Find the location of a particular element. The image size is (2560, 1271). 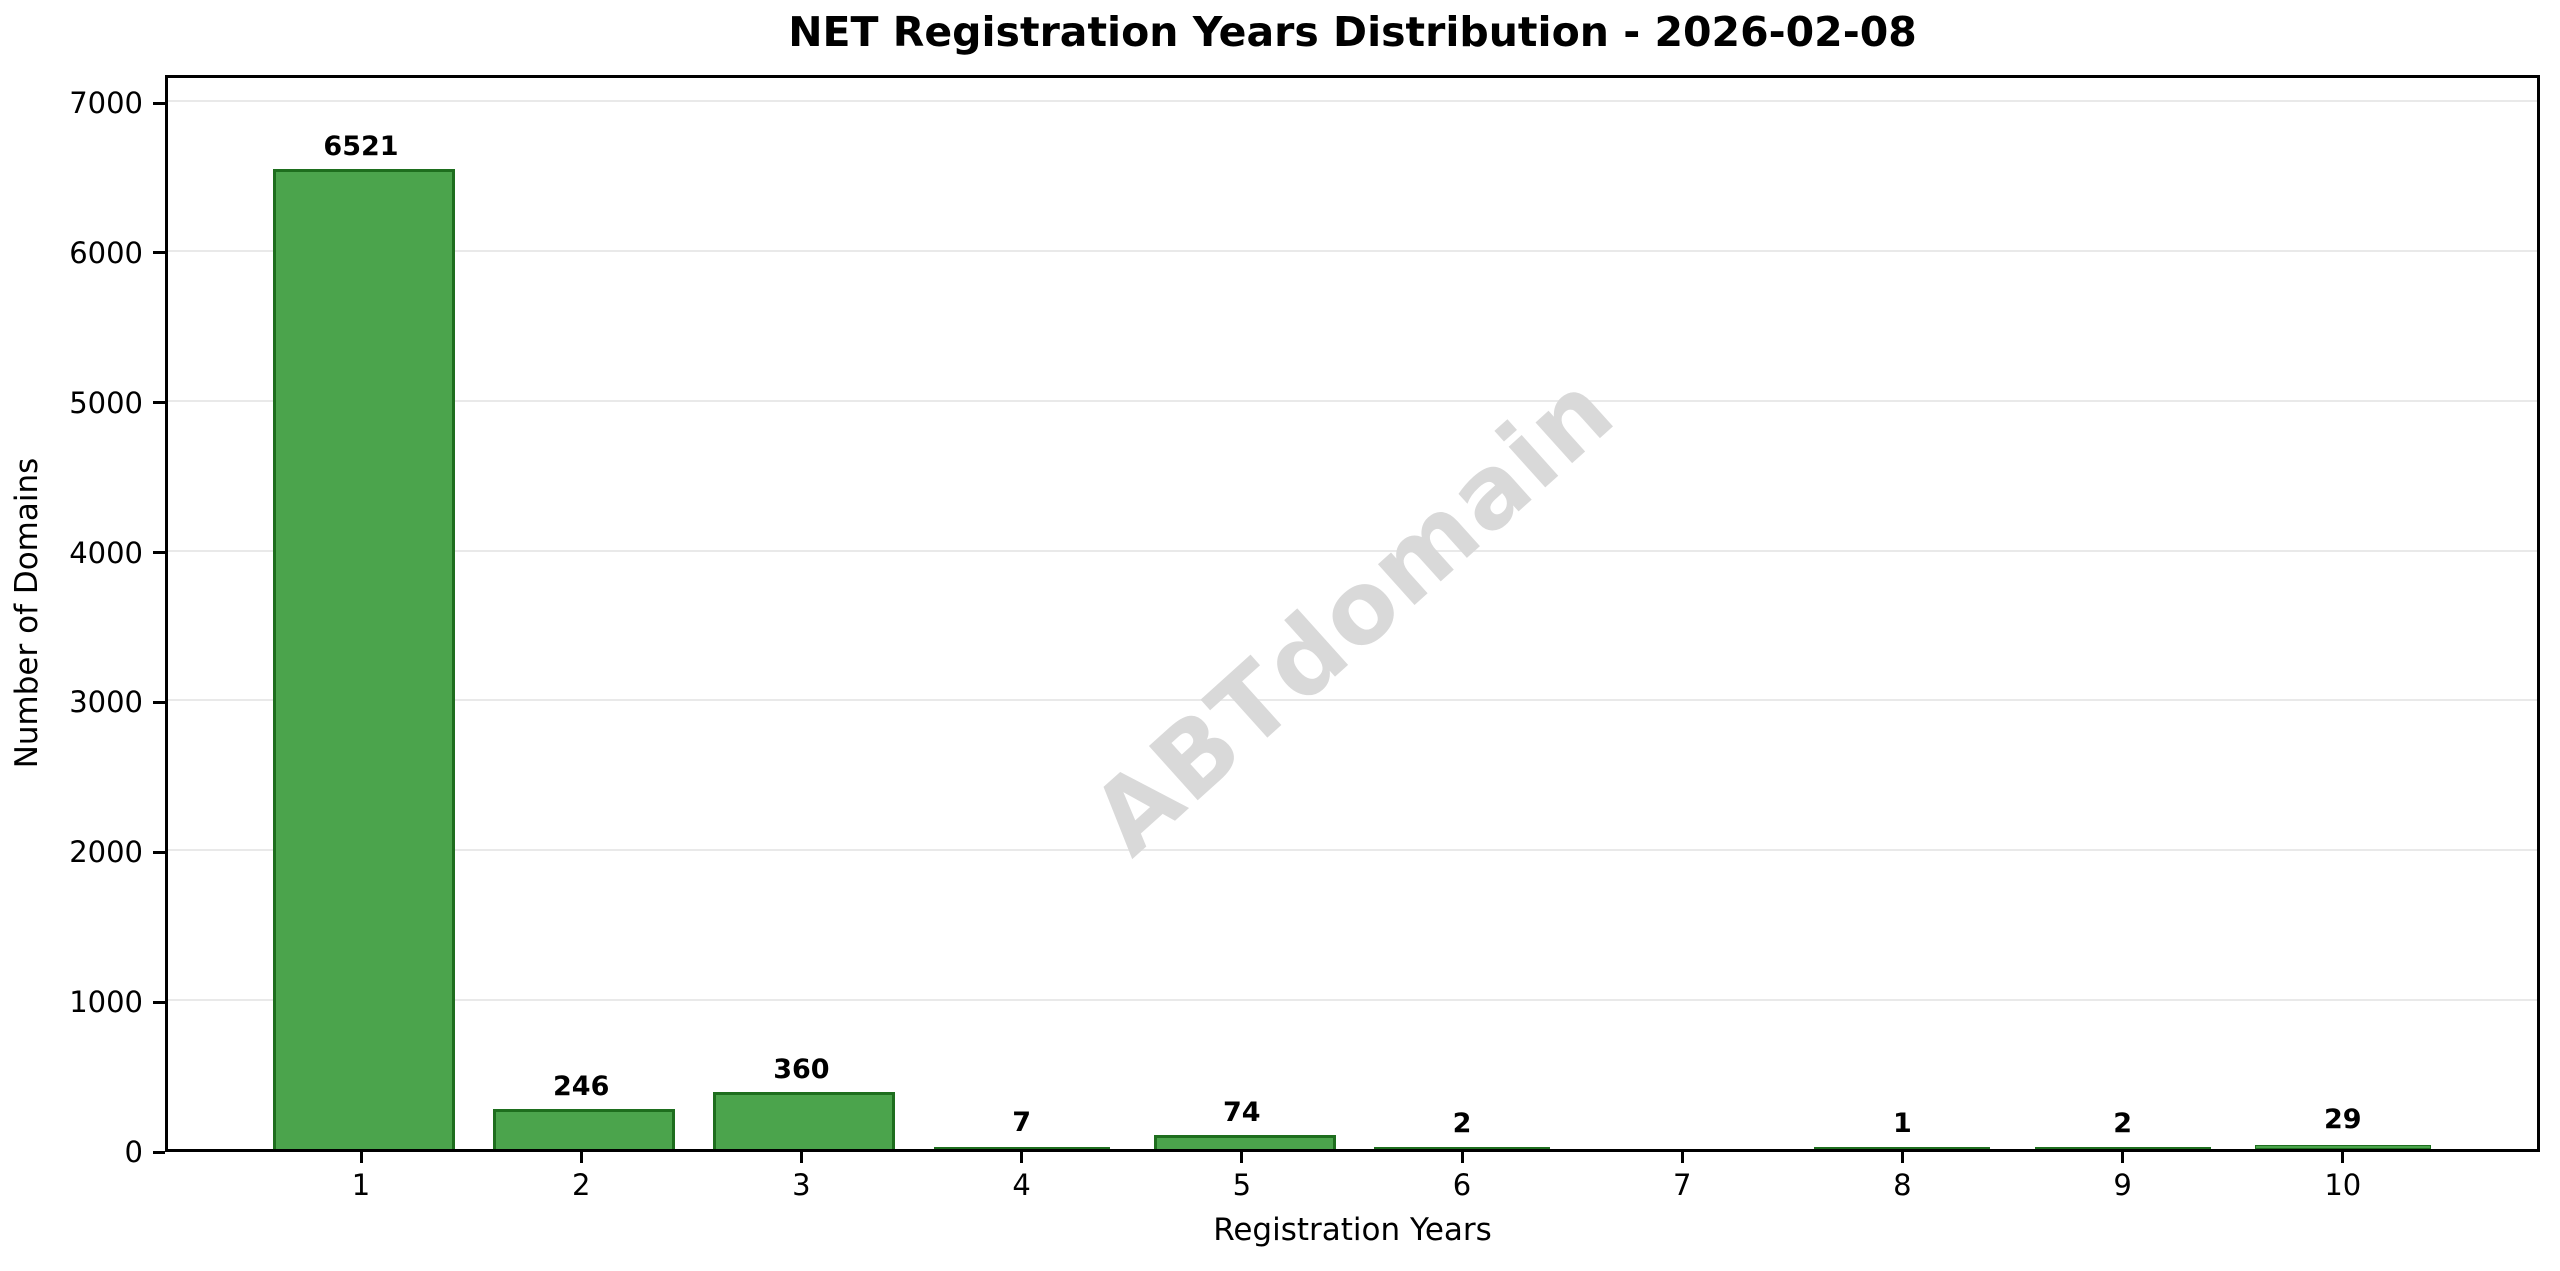

x-tick-label: 5 is located at coordinates (1242, 1185).